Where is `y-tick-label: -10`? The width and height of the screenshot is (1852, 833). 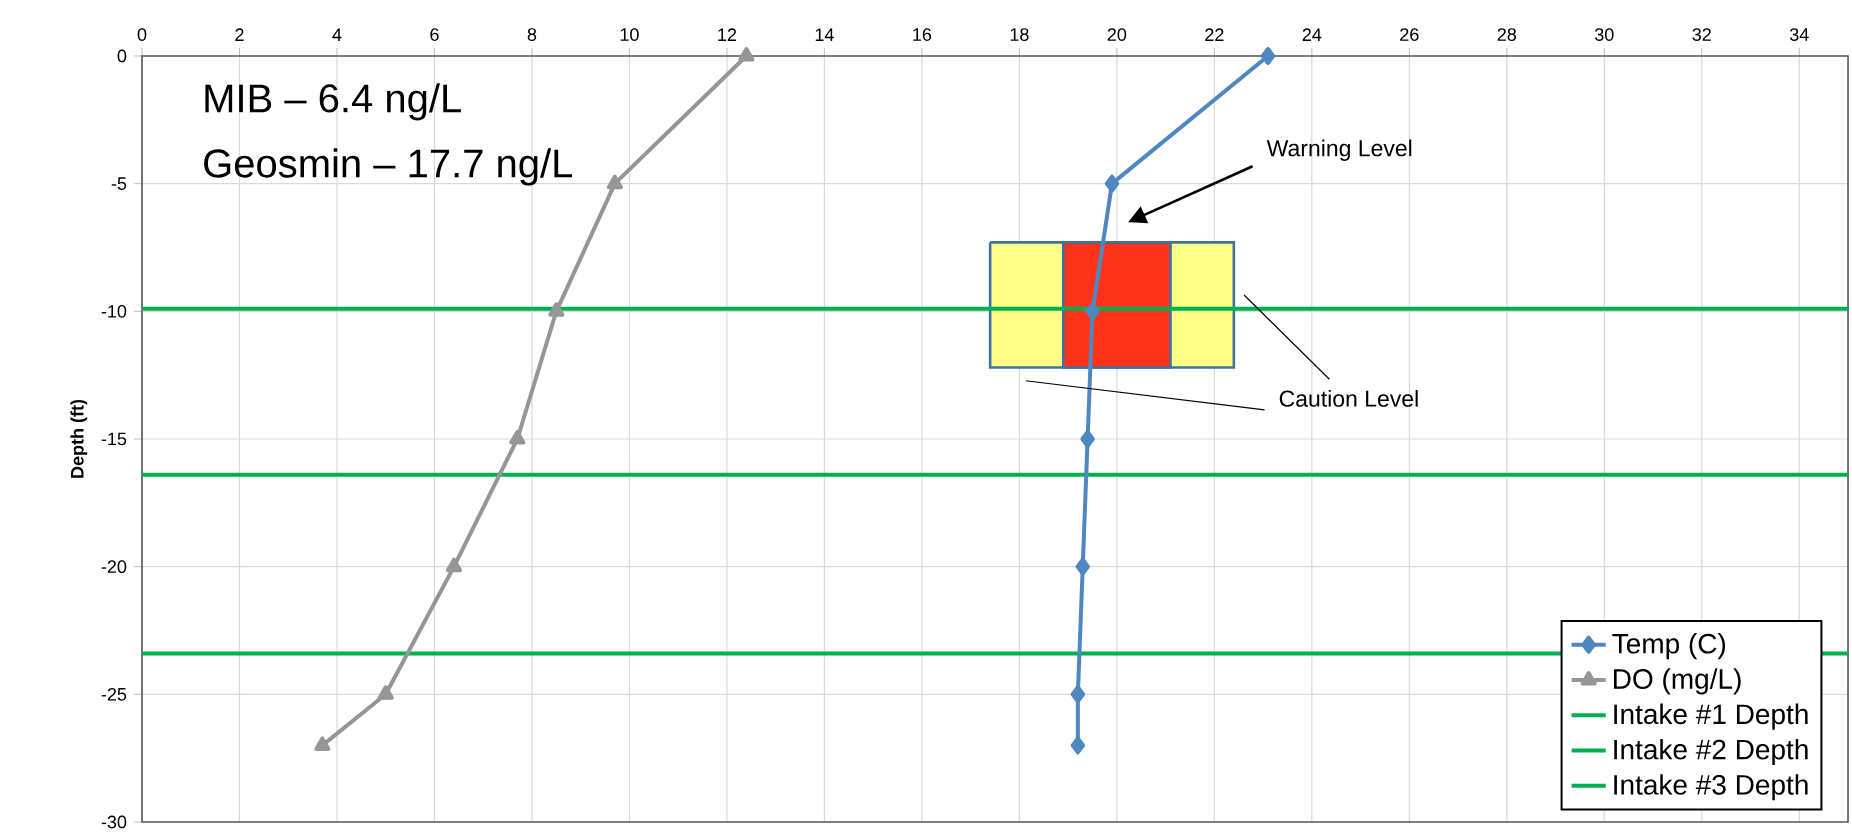 y-tick-label: -10 is located at coordinates (114, 311).